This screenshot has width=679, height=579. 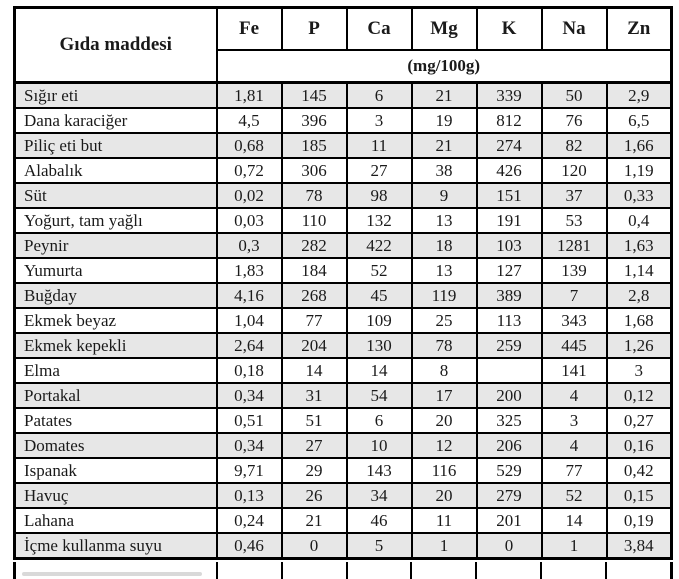 What do you see at coordinates (639, 520) in the screenshot?
I see `value-cell-zn: 0,19` at bounding box center [639, 520].